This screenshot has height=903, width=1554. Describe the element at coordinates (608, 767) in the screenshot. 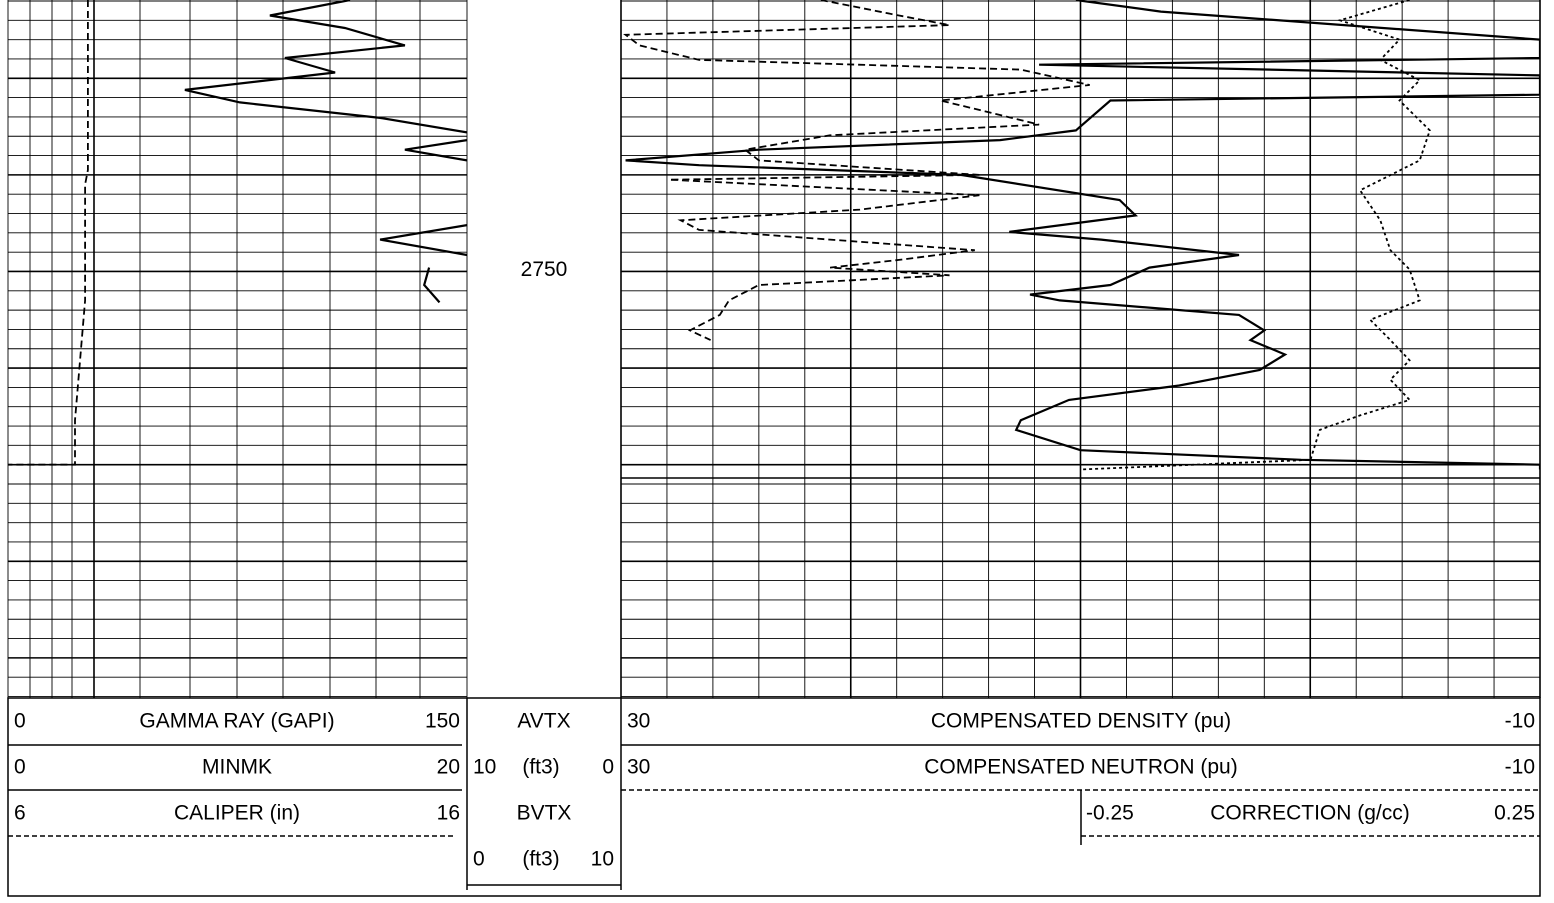

I see `scale-max: 0` at that location.